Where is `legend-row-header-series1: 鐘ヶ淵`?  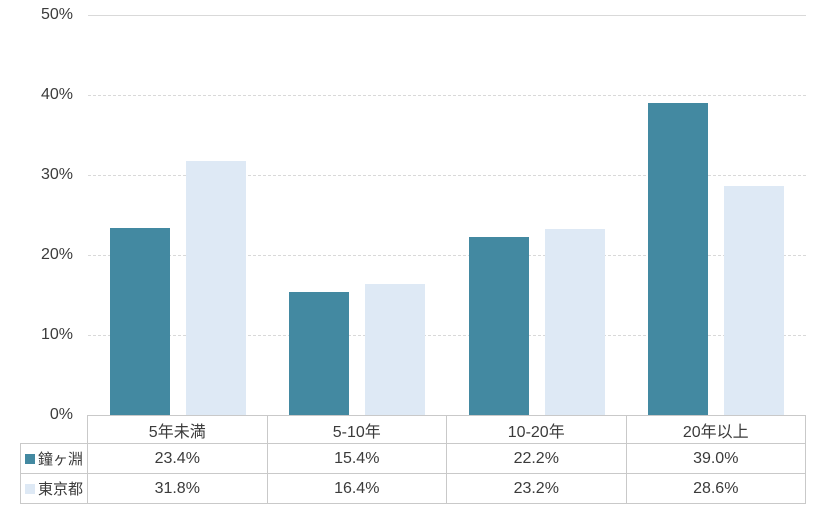
legend-row-header-series1: 鐘ヶ淵 is located at coordinates (54, 459).